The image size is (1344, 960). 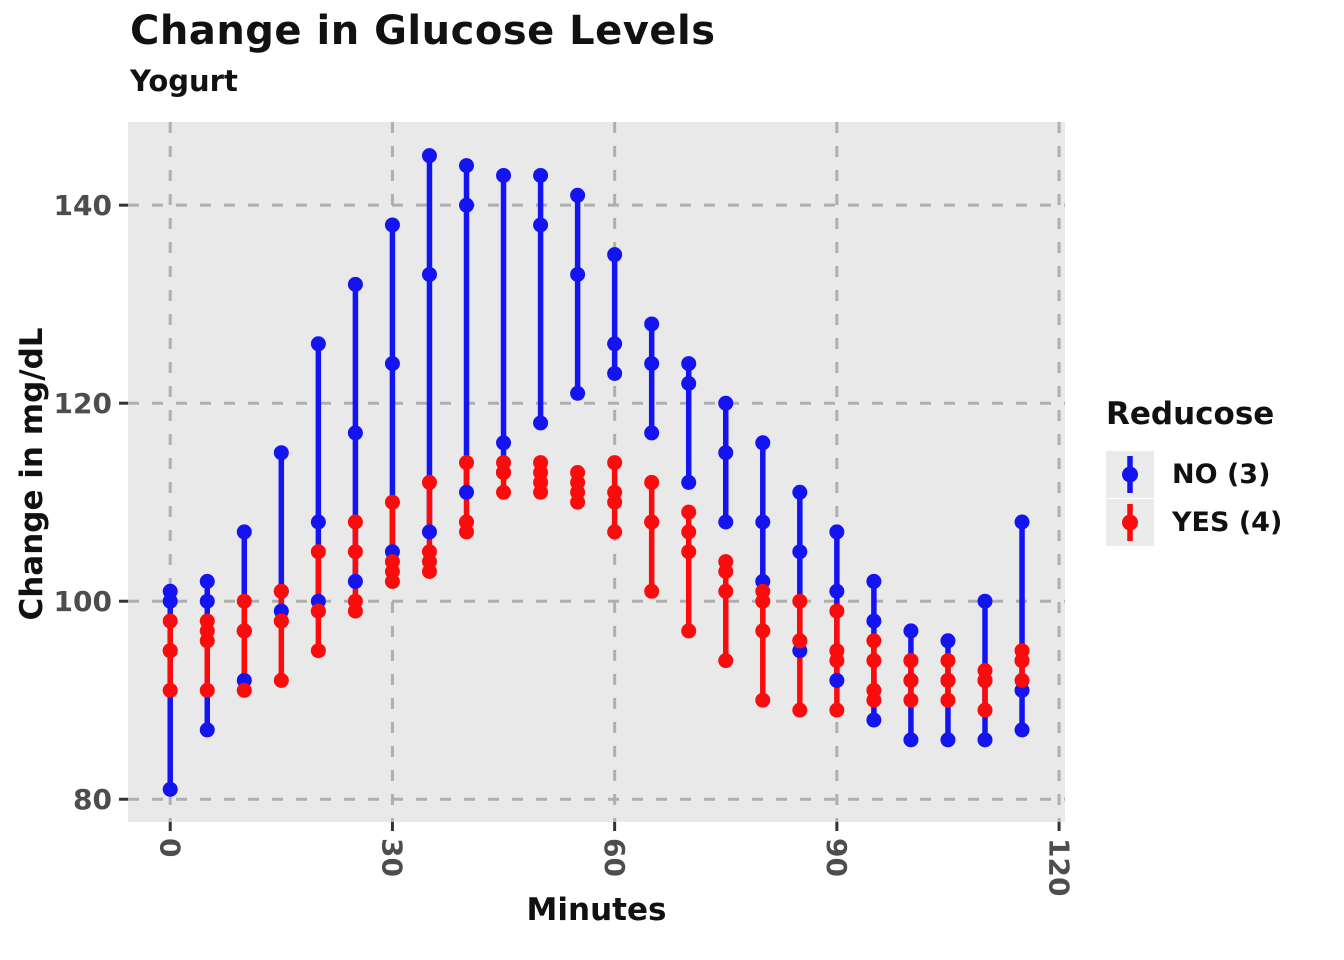 I want to click on x-tick-label: 60, so click(x=614, y=857).